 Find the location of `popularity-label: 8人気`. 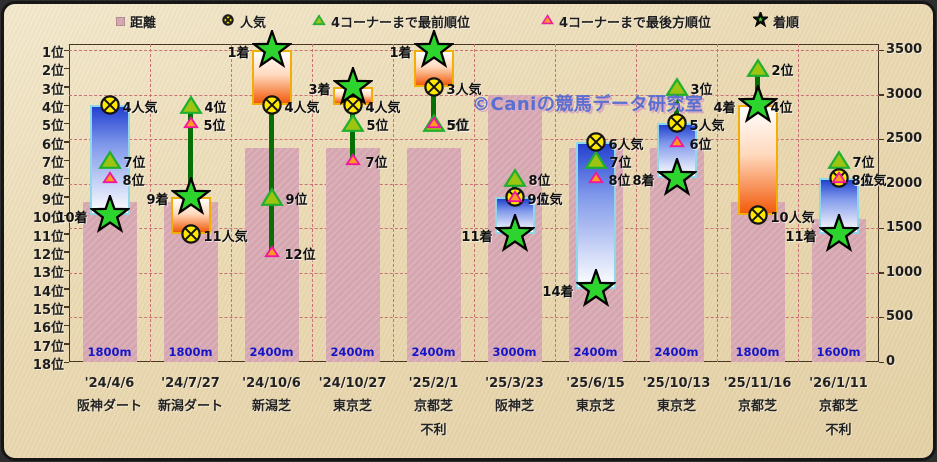

popularity-label: 8人気 is located at coordinates (869, 182).